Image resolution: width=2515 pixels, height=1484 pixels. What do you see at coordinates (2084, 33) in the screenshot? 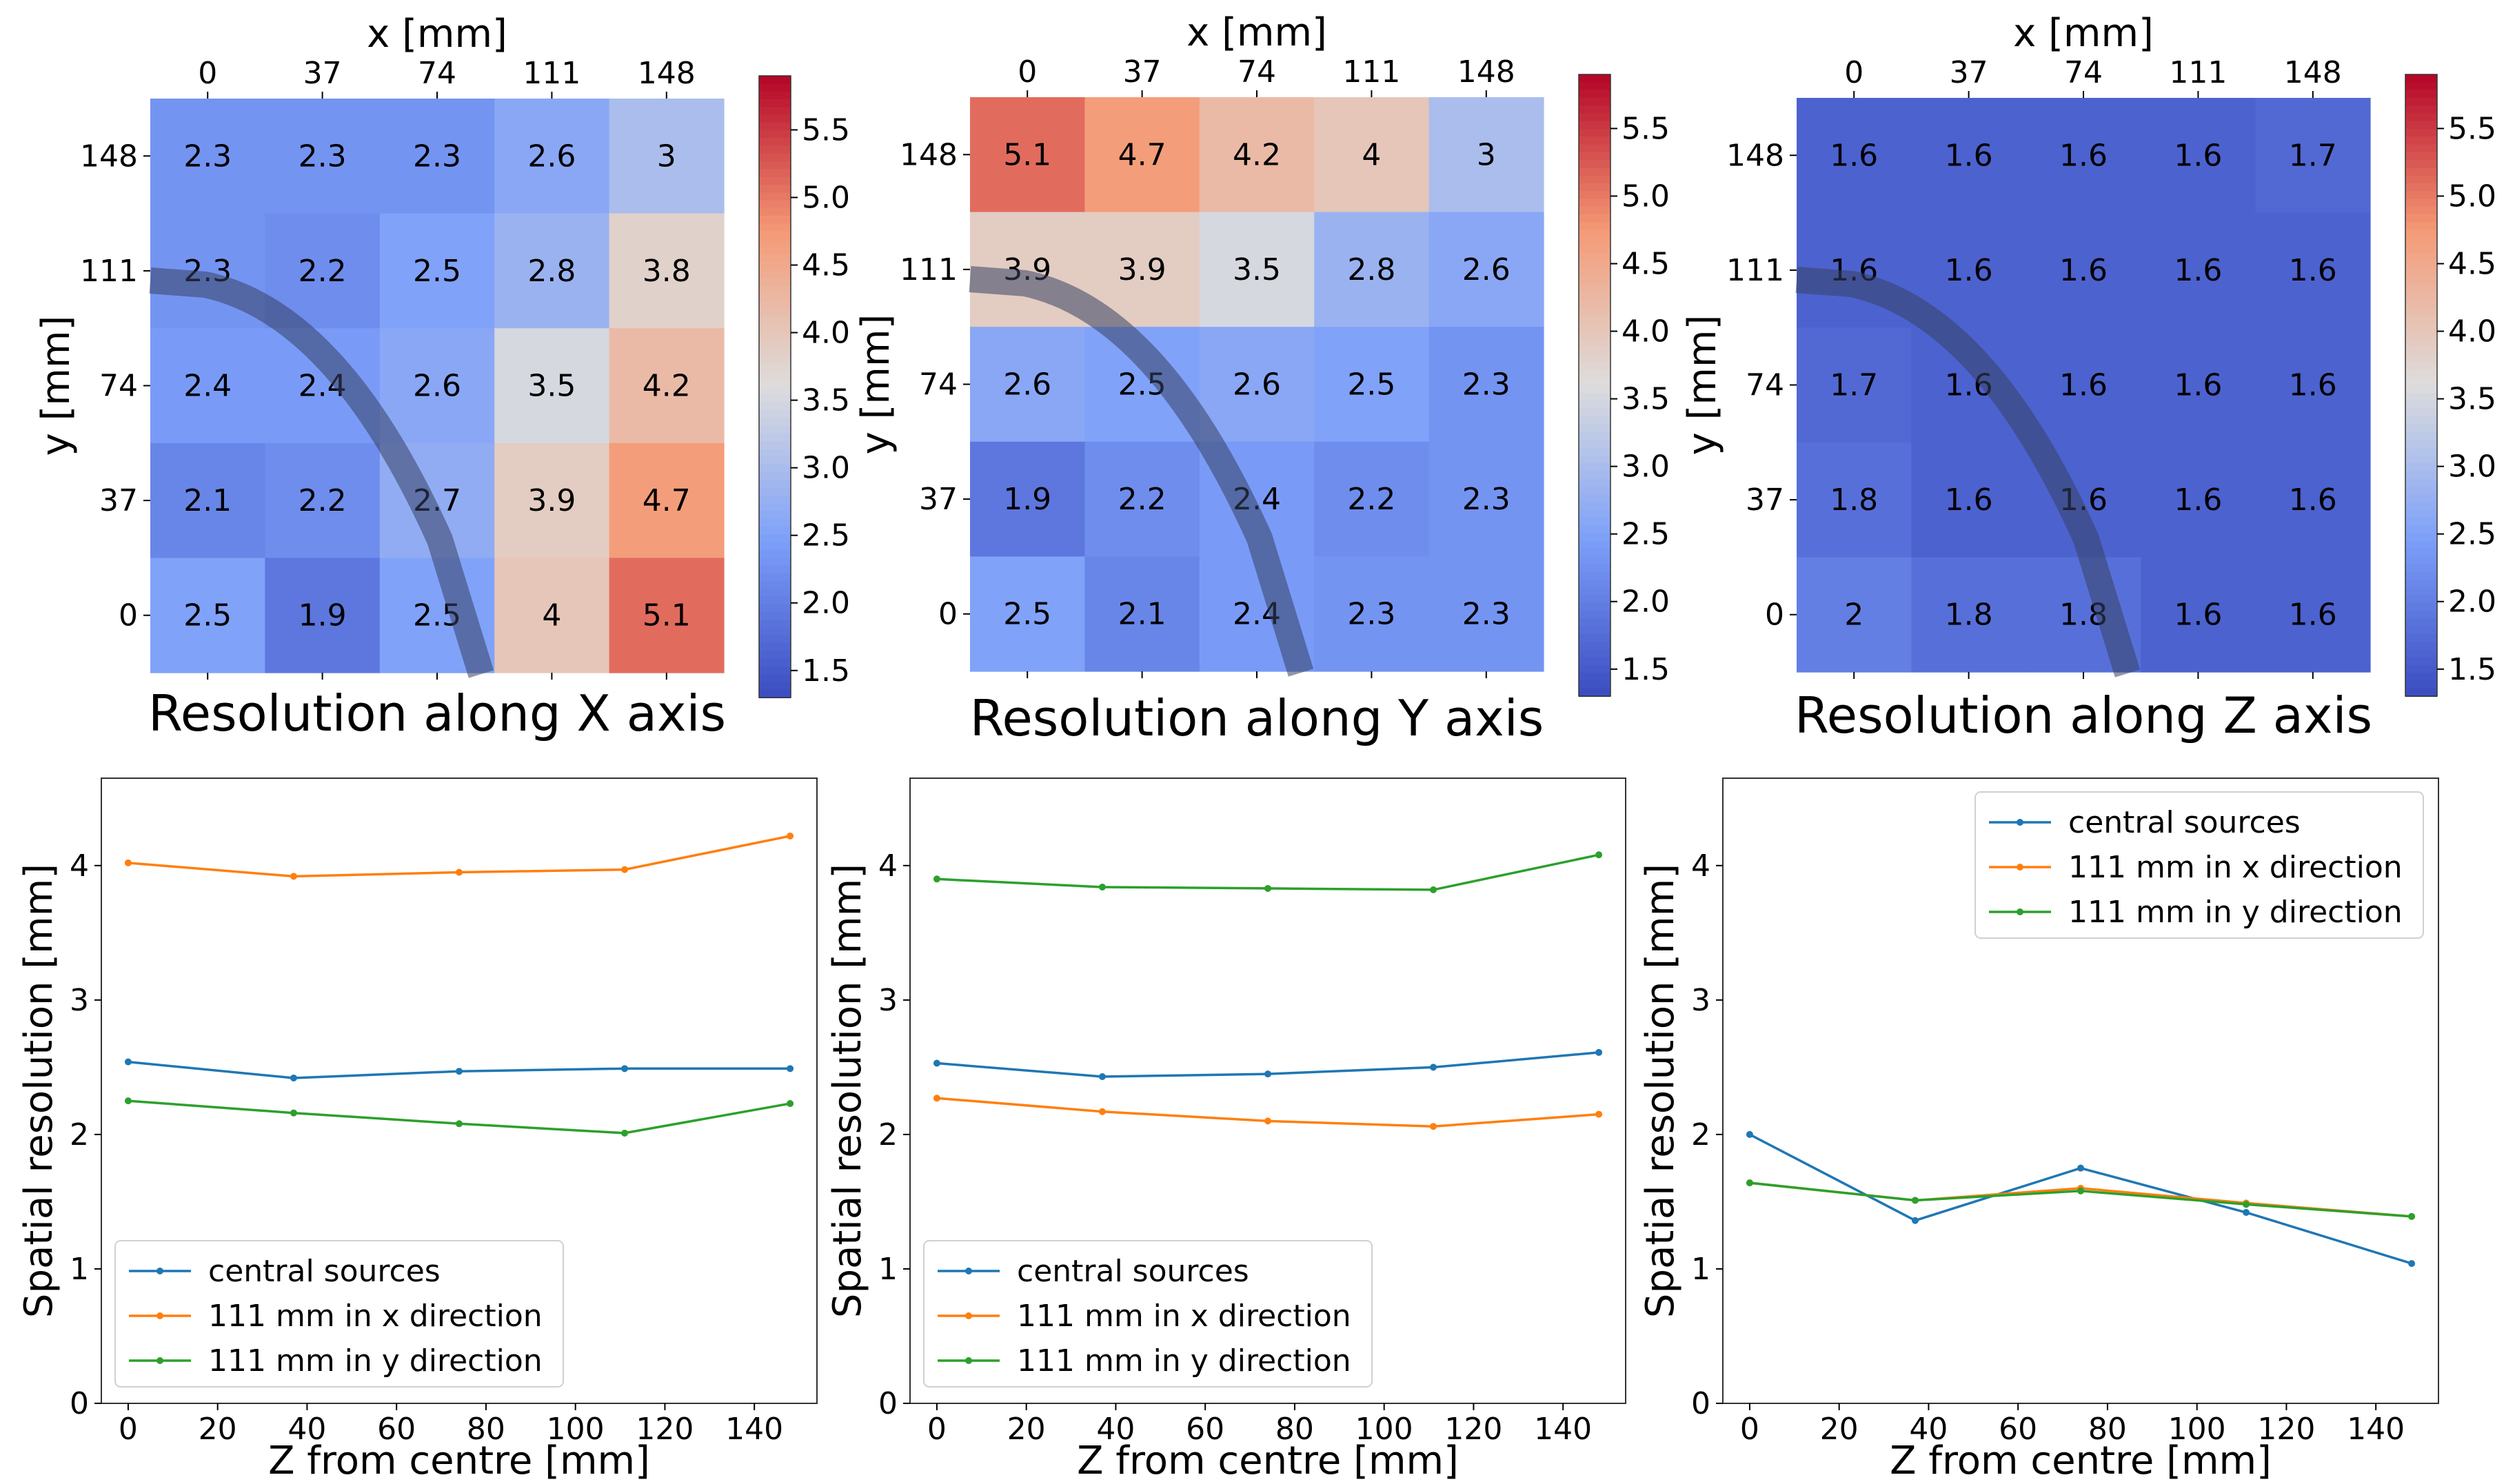
I see `x-axis-label: x [mm]` at bounding box center [2084, 33].